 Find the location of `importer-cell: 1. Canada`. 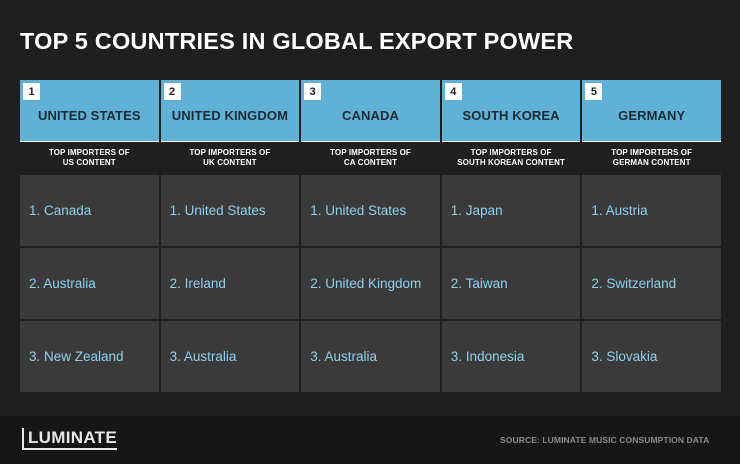

importer-cell: 1. Canada is located at coordinates (89, 210).